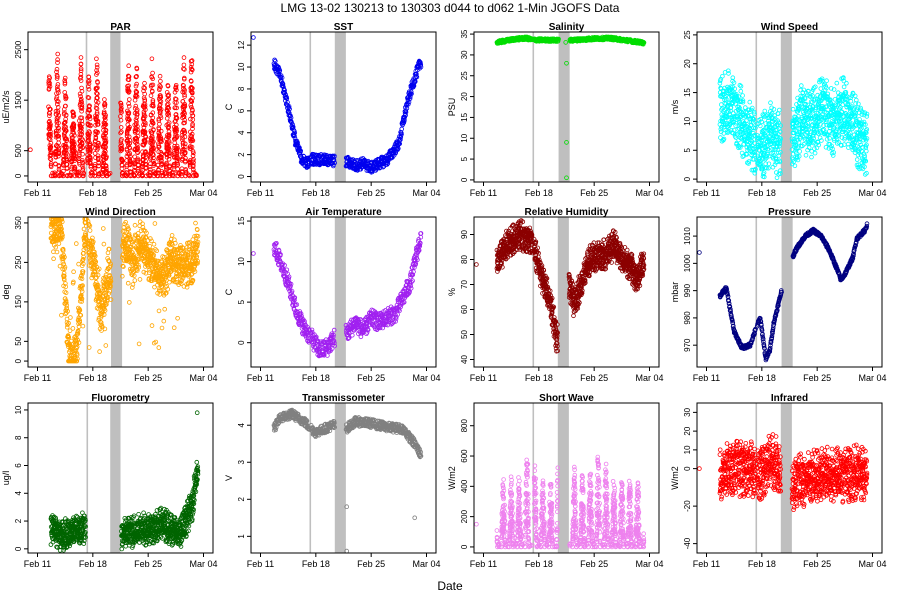 This screenshot has height=600, width=900. Describe the element at coordinates (241, 536) in the screenshot. I see `y-tick-label: 1` at that location.